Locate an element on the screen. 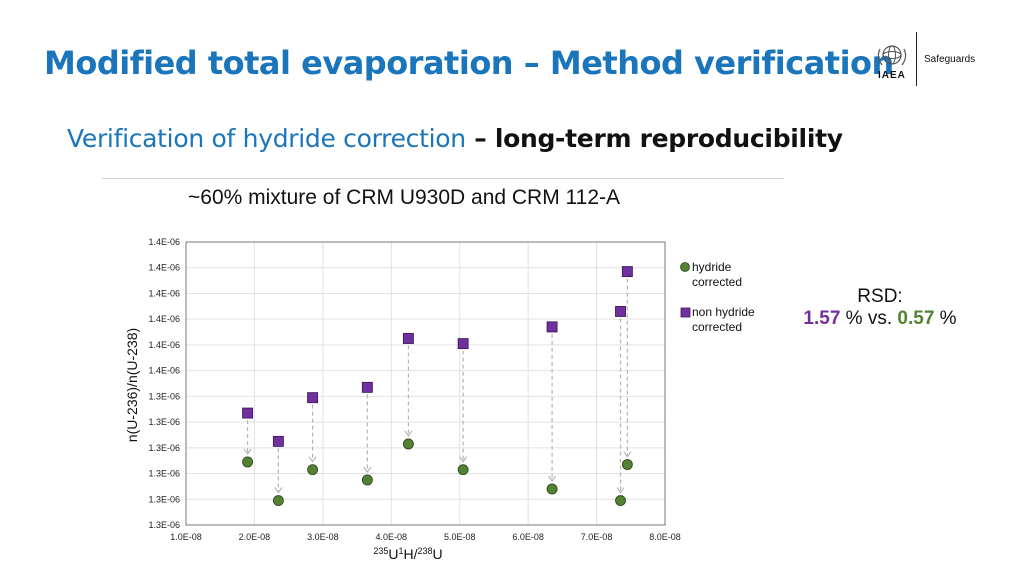 This screenshot has width=1024, height=576. legend-label-non-corrected-2: corrected is located at coordinates (717, 327).